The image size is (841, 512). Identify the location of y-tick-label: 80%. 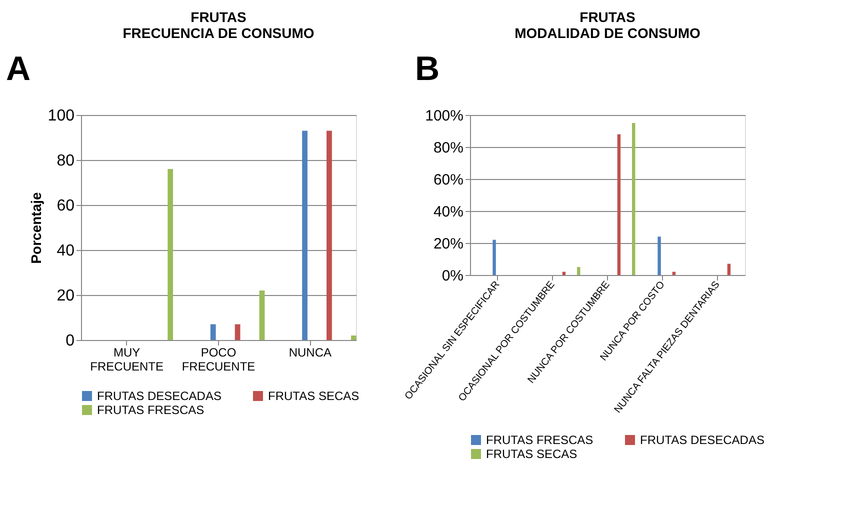
(448, 148).